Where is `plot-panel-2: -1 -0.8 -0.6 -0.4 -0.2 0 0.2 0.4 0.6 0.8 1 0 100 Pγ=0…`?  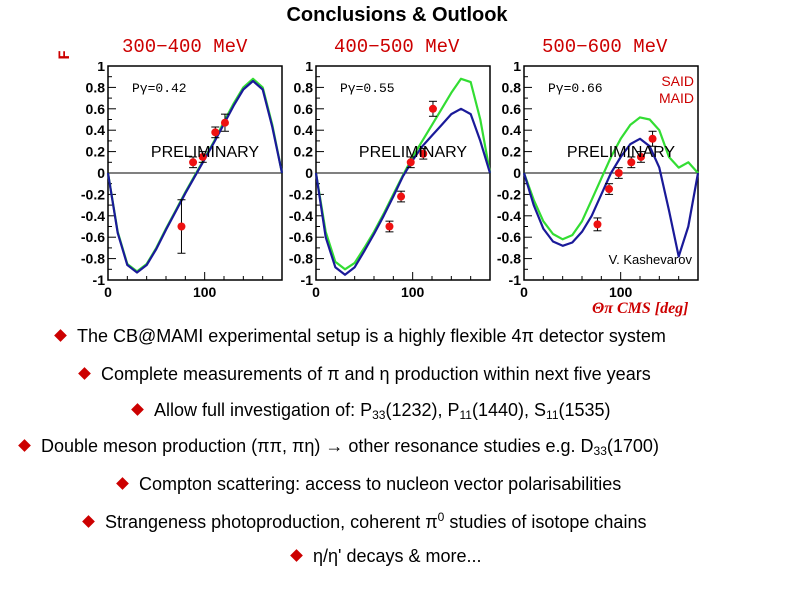
plot-panel-2: -1 -0.8 -0.6 -0.4 -0.2 0 0.2 0.4 0.6 0.8 1 0 100 Pγ=0… is located at coordinates (390, 181).